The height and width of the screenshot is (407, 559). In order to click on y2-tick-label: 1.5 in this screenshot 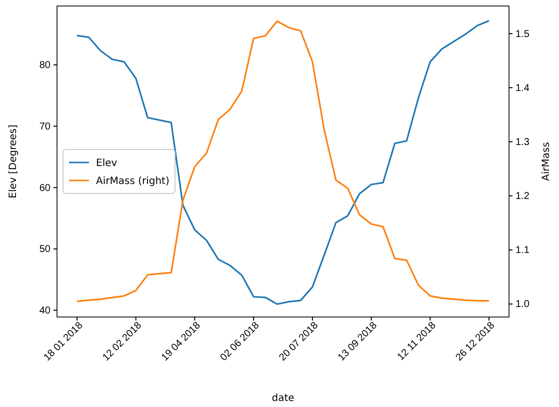, I will do `click(523, 34)`.